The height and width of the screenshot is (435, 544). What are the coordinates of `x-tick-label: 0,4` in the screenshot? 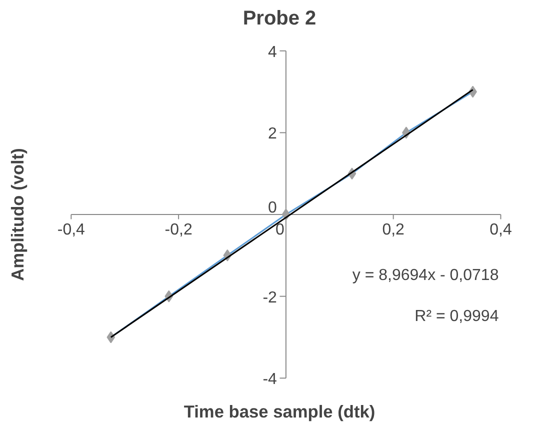 It's located at (501, 230).